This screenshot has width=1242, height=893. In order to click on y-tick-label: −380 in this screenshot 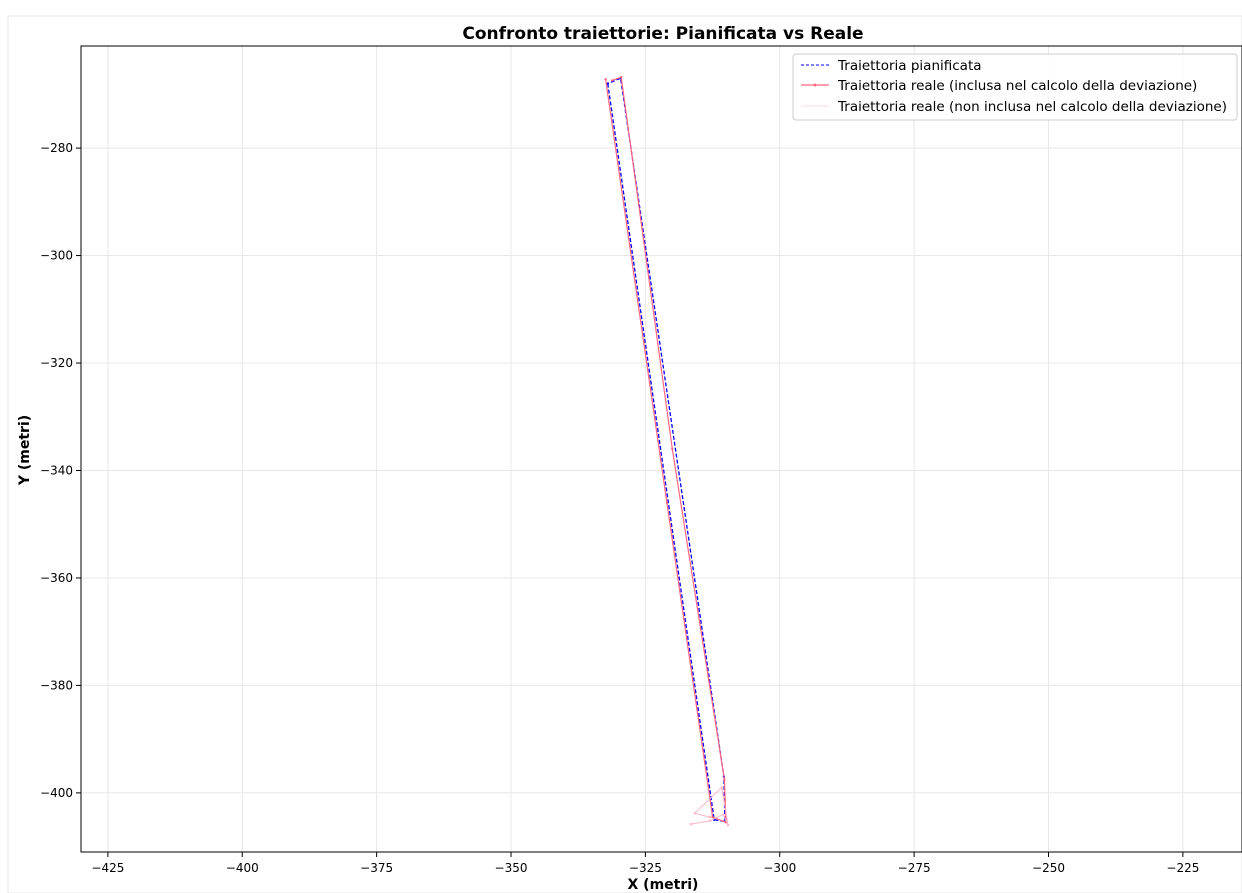, I will do `click(56, 685)`.